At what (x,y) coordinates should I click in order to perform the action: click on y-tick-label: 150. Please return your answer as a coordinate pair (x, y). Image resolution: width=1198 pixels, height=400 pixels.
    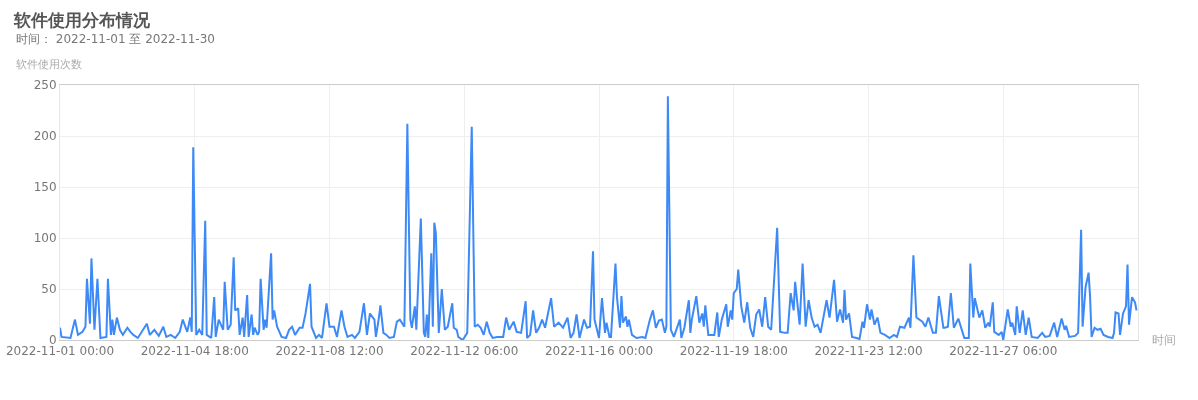
    Looking at the image, I should click on (45, 187).